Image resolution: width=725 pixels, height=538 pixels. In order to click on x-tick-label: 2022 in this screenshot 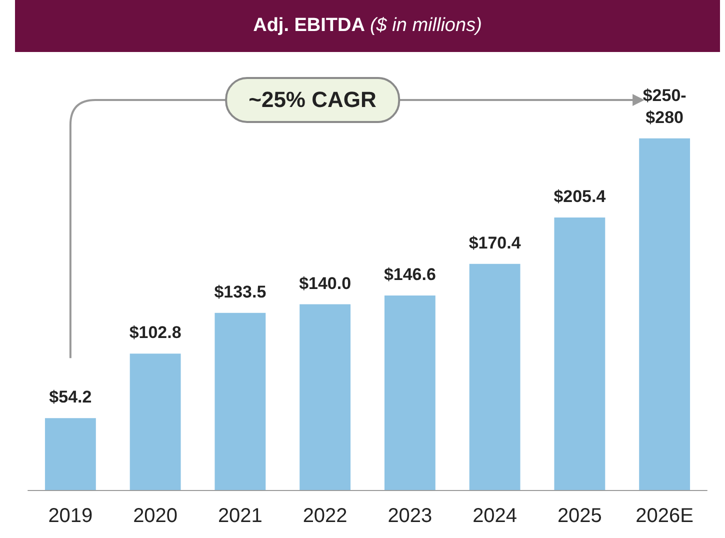, I will do `click(325, 516)`.